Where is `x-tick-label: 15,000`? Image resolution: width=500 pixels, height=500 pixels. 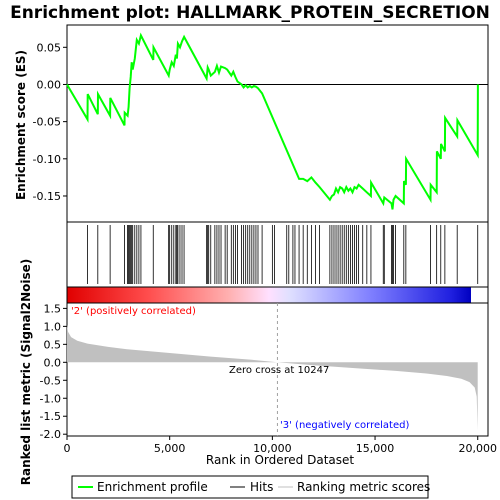 x-tick-label: 15,000 is located at coordinates (375, 448).